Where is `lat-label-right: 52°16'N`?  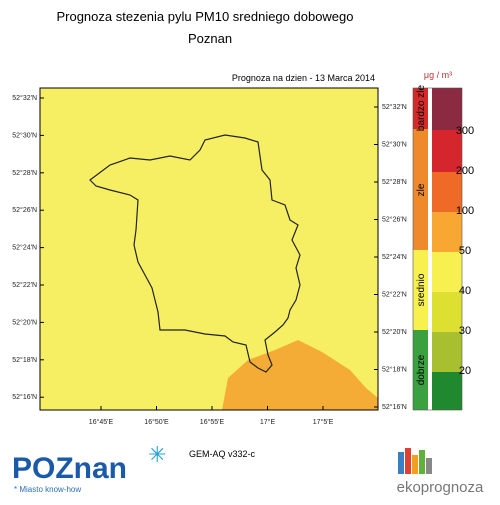
lat-label-right: 52°16'N is located at coordinates (394, 407).